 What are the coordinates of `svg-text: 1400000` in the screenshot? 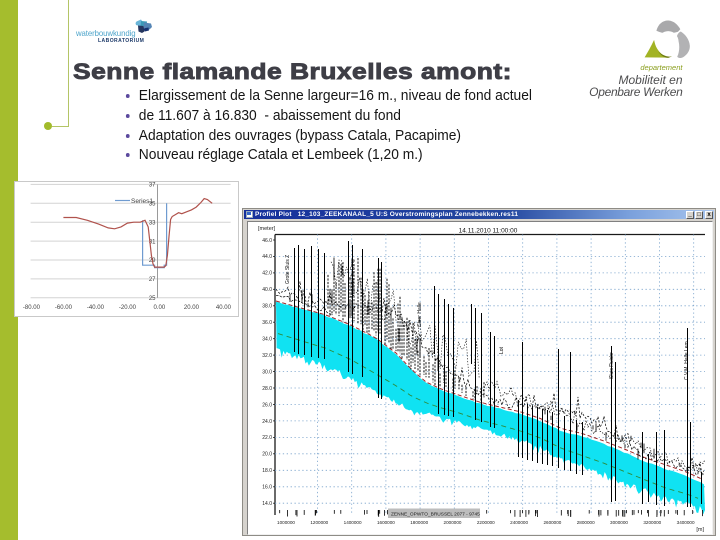 It's located at (353, 522).